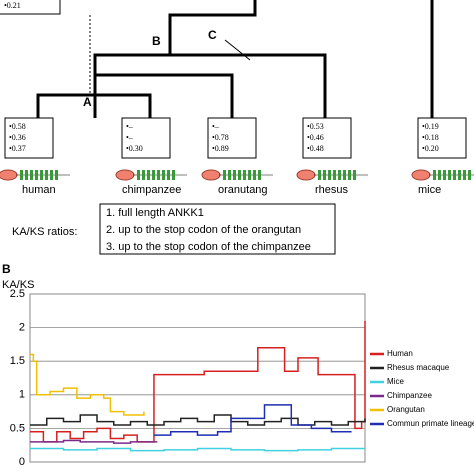 The width and height of the screenshot is (474, 474). I want to click on species-label: oranutang, so click(243, 190).